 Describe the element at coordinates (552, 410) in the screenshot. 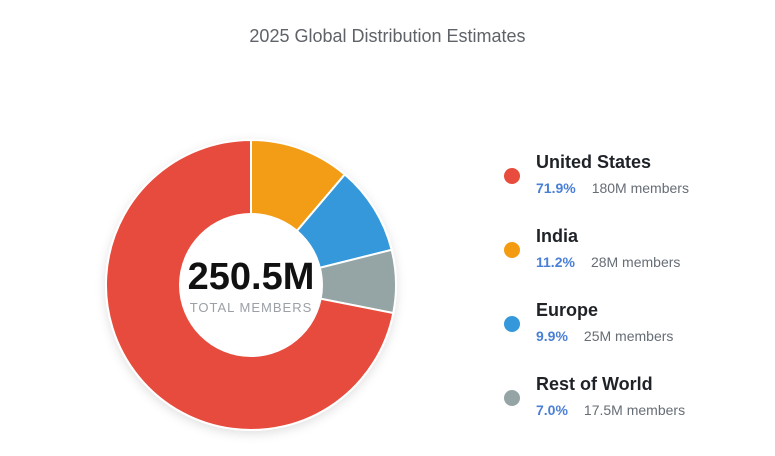

I see `legend-percent: 7.0%` at that location.